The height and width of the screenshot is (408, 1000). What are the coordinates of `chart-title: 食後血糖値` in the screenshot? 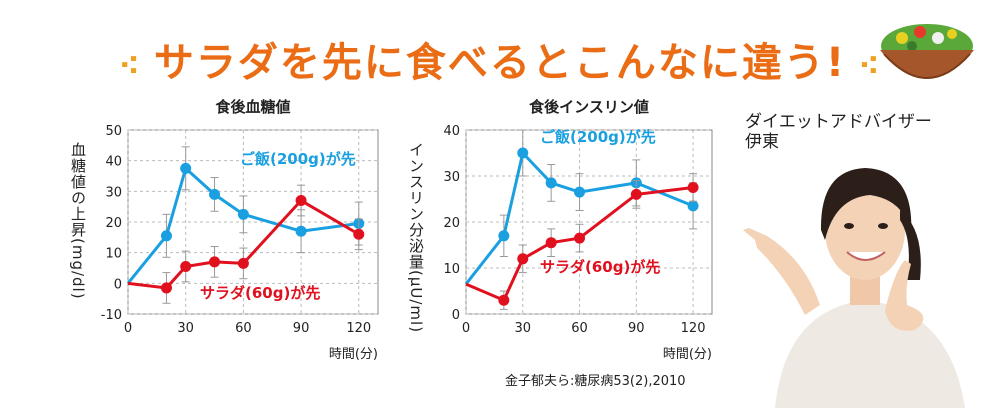 It's located at (252, 107).